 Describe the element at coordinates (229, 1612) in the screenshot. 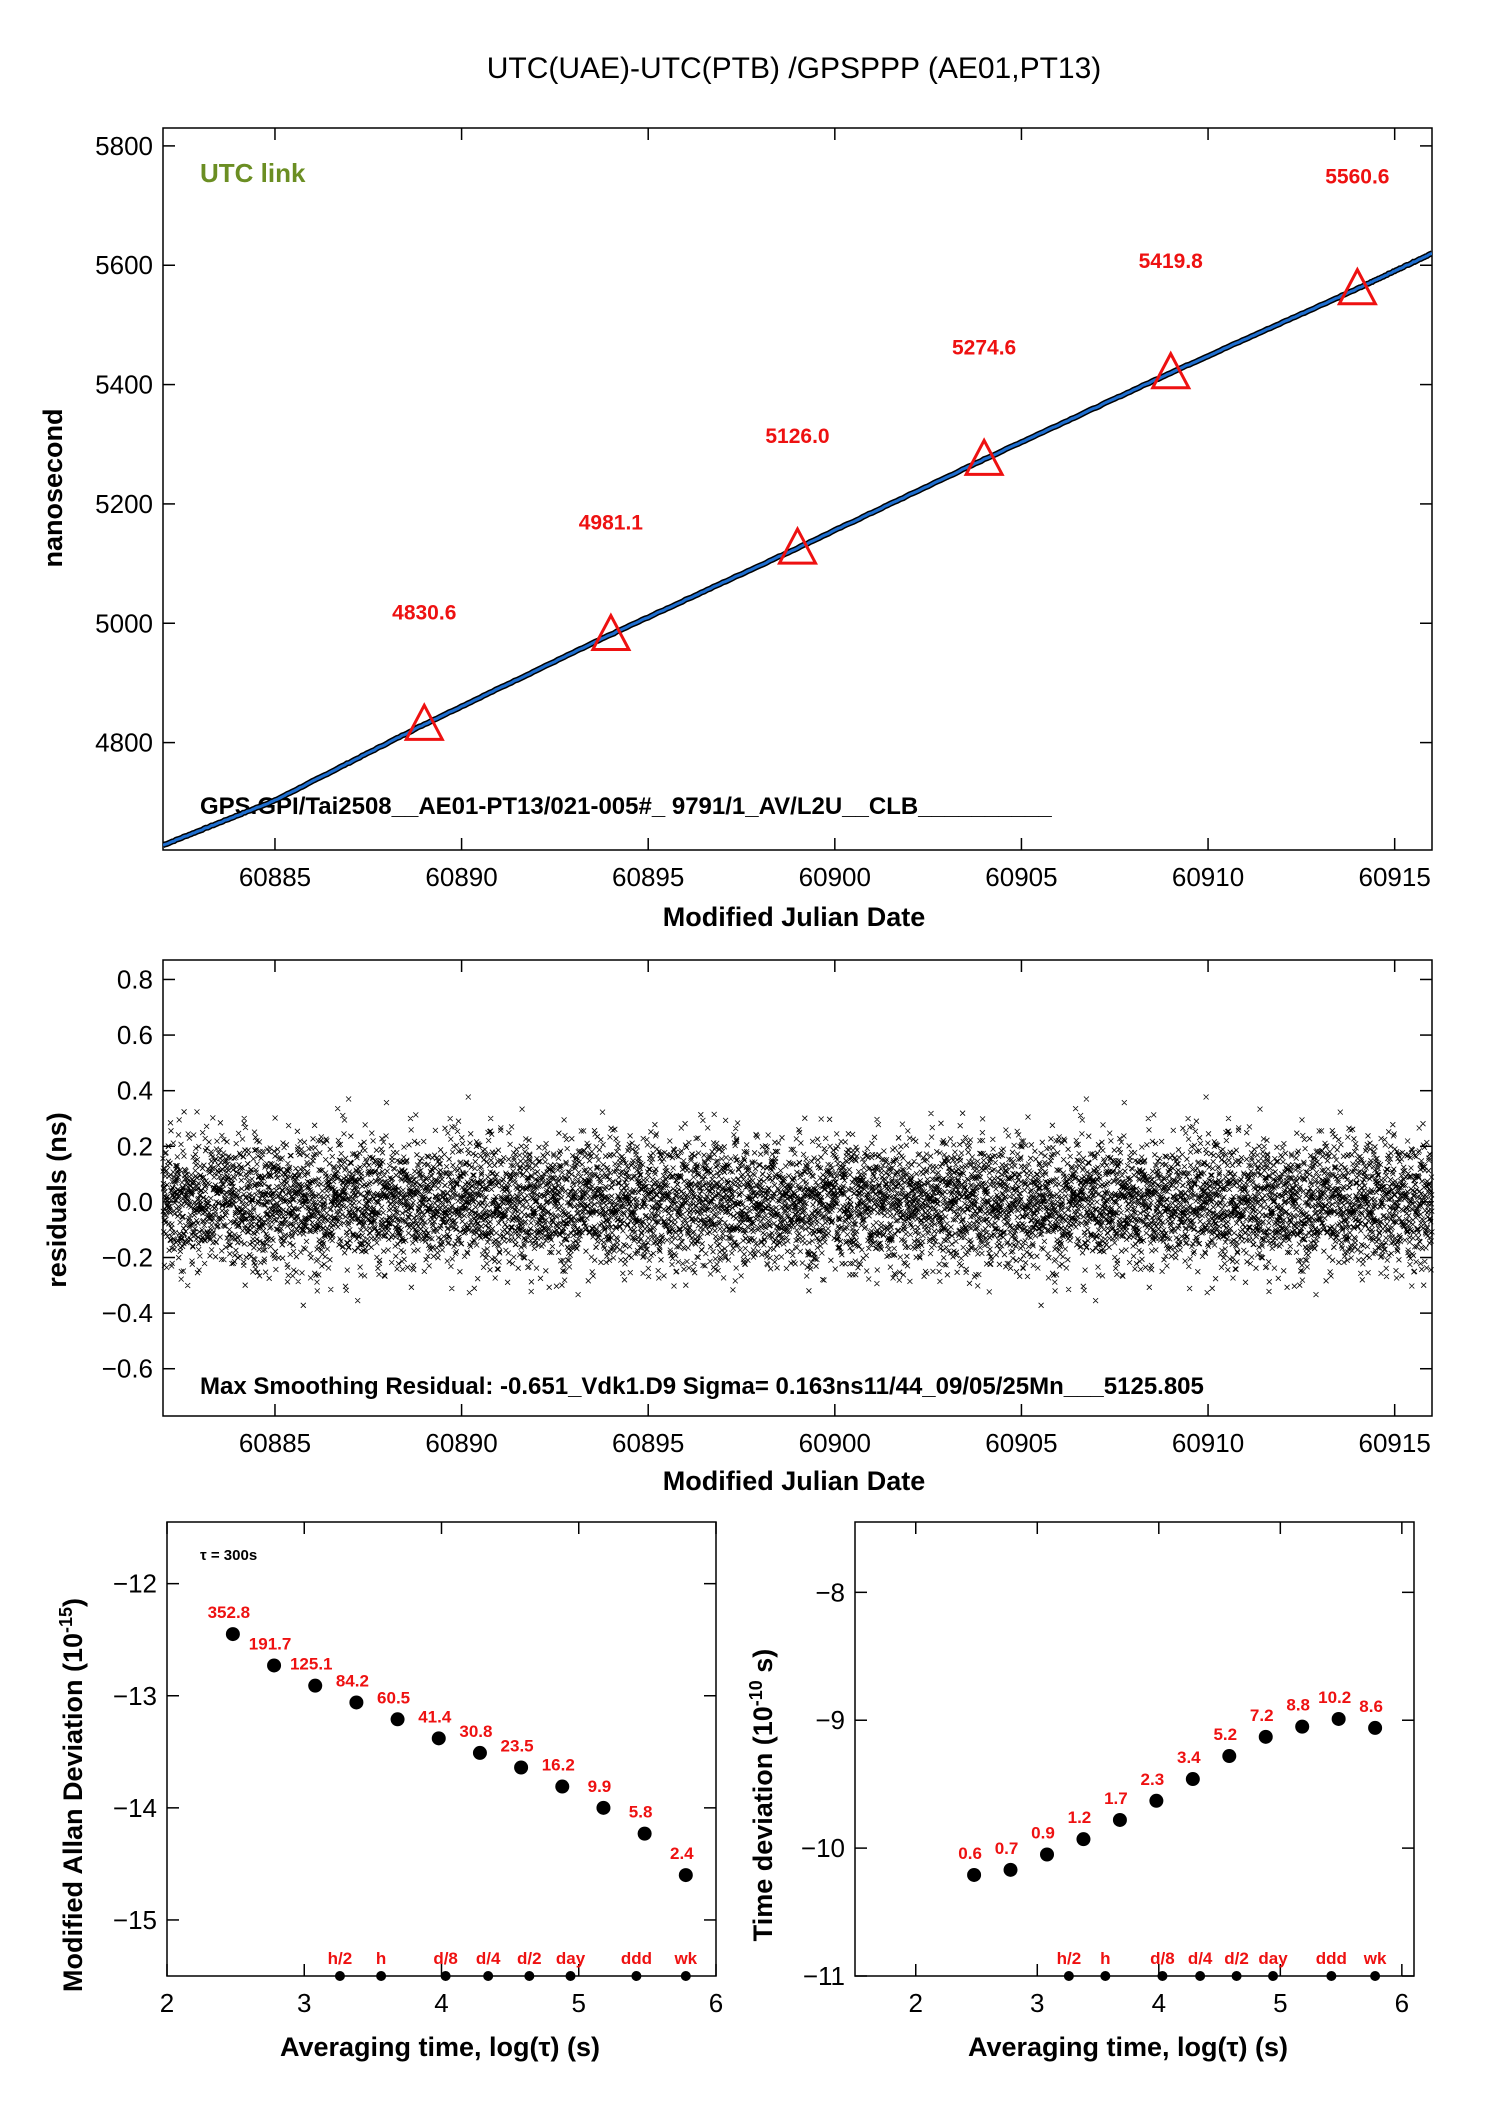

I see `allan-point-label: 352.8` at that location.